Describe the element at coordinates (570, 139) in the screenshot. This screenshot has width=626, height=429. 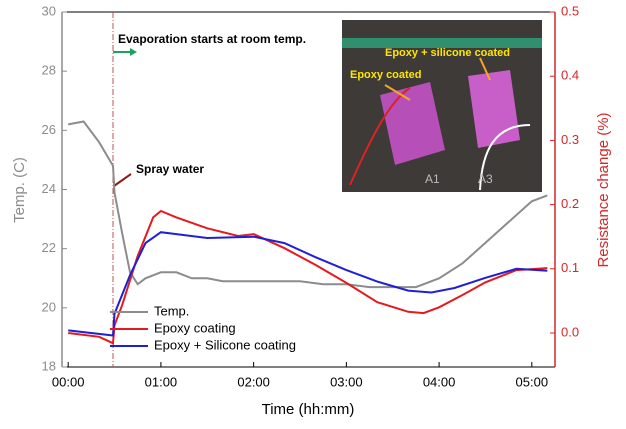
I see `y2-tick-label: 0.3` at that location.